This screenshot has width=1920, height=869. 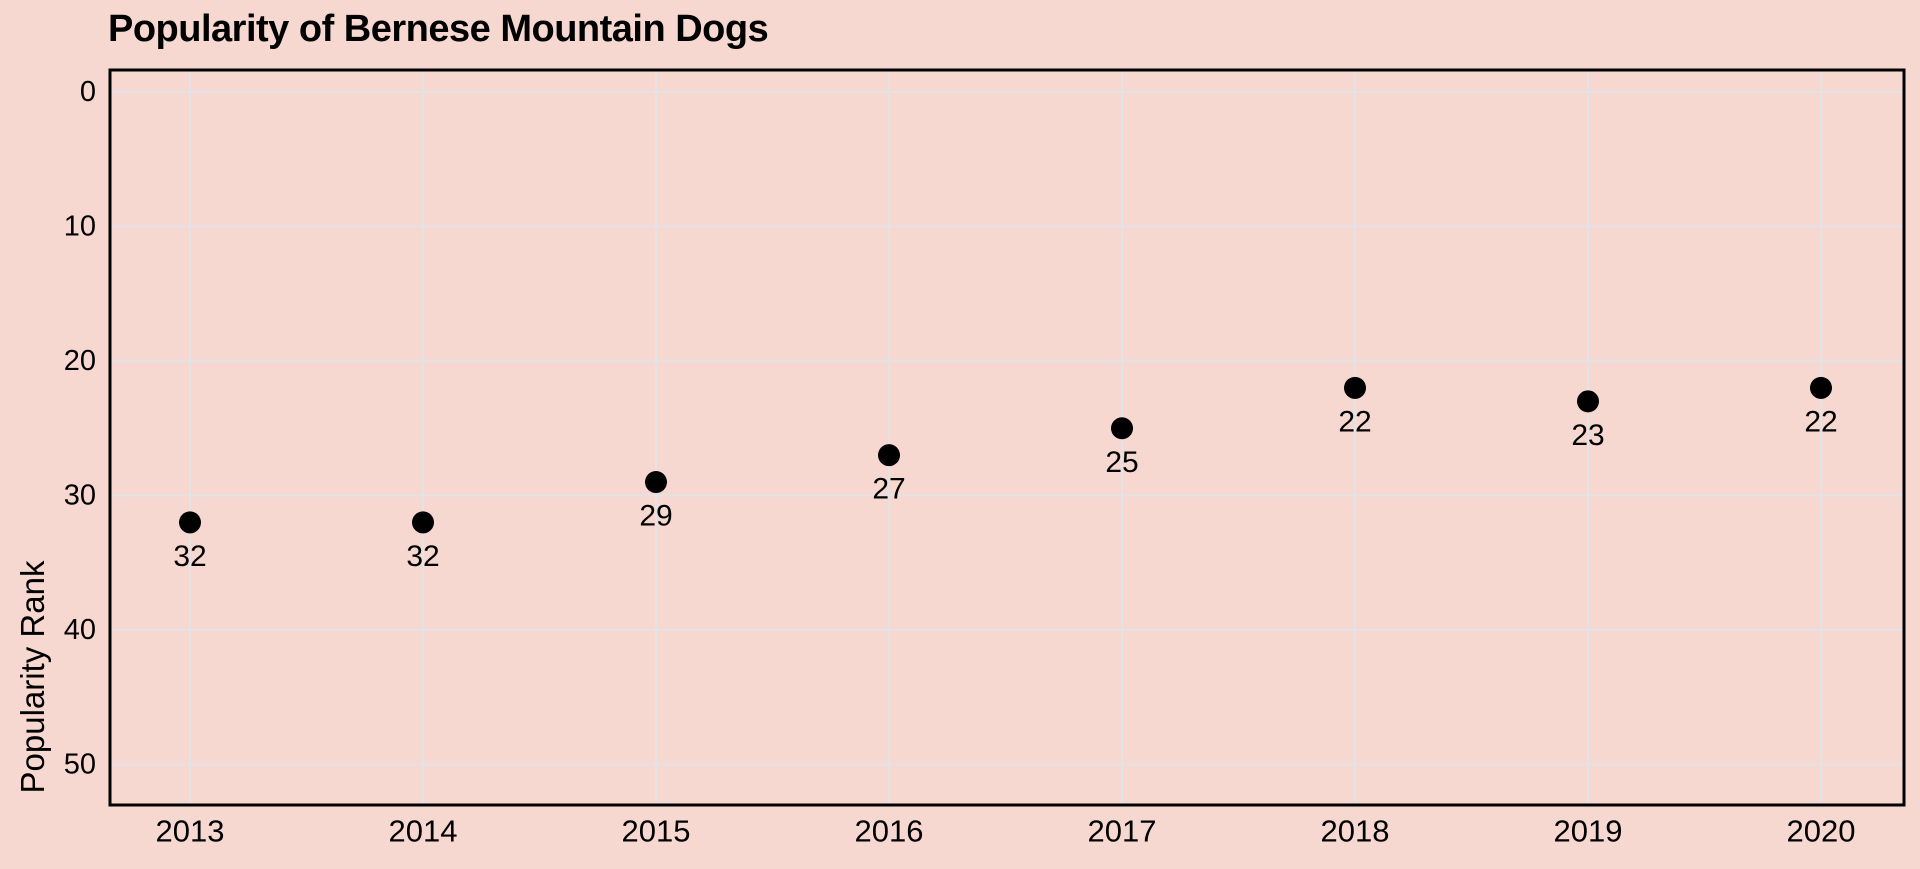 I want to click on point-value-label: 29, so click(x=655, y=516).